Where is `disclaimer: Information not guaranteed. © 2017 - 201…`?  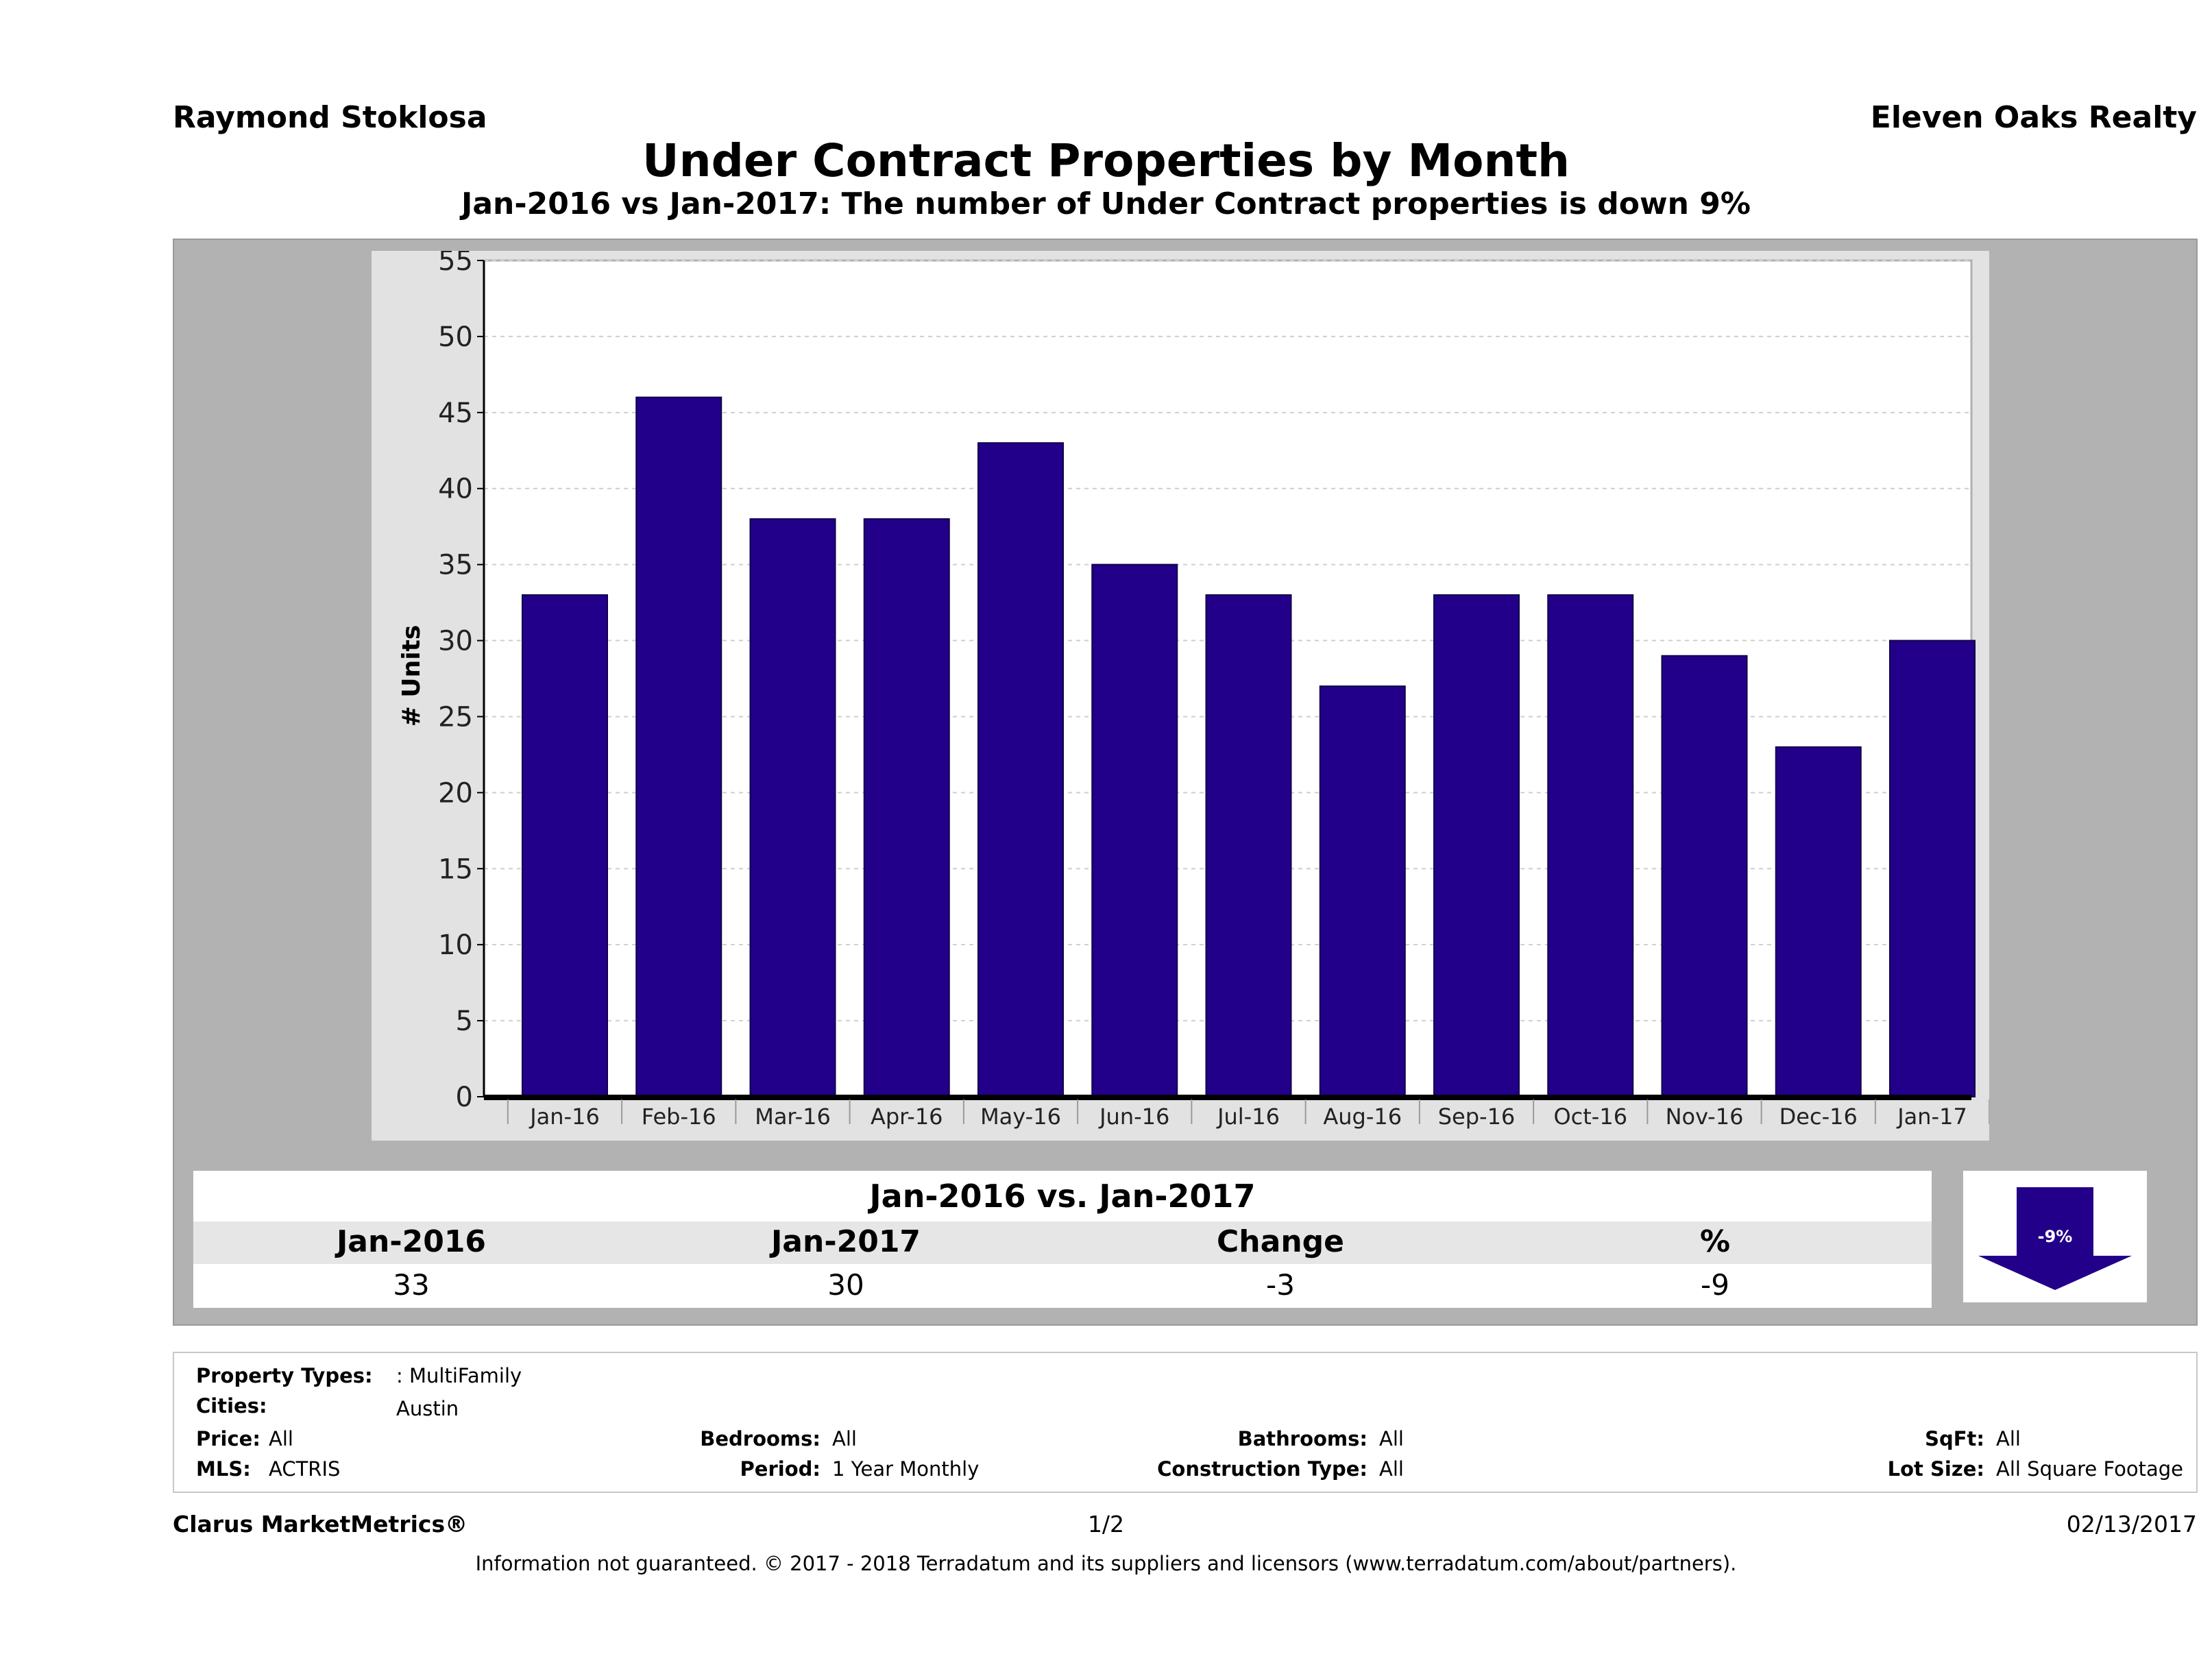
disclaimer: Information not guaranteed. © 2017 - 201… is located at coordinates (1106, 1563).